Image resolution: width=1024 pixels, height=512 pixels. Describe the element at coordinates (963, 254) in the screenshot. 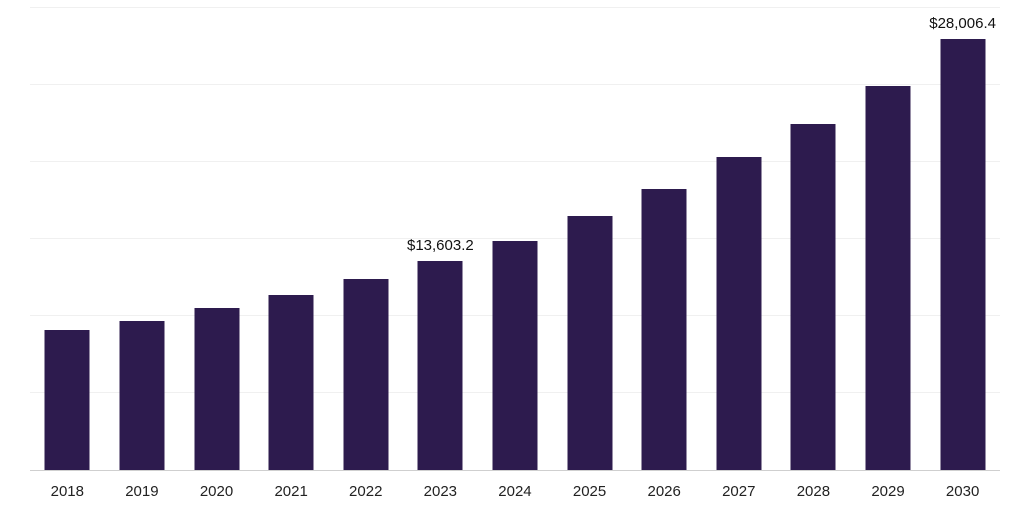

I see `bar-2030` at that location.